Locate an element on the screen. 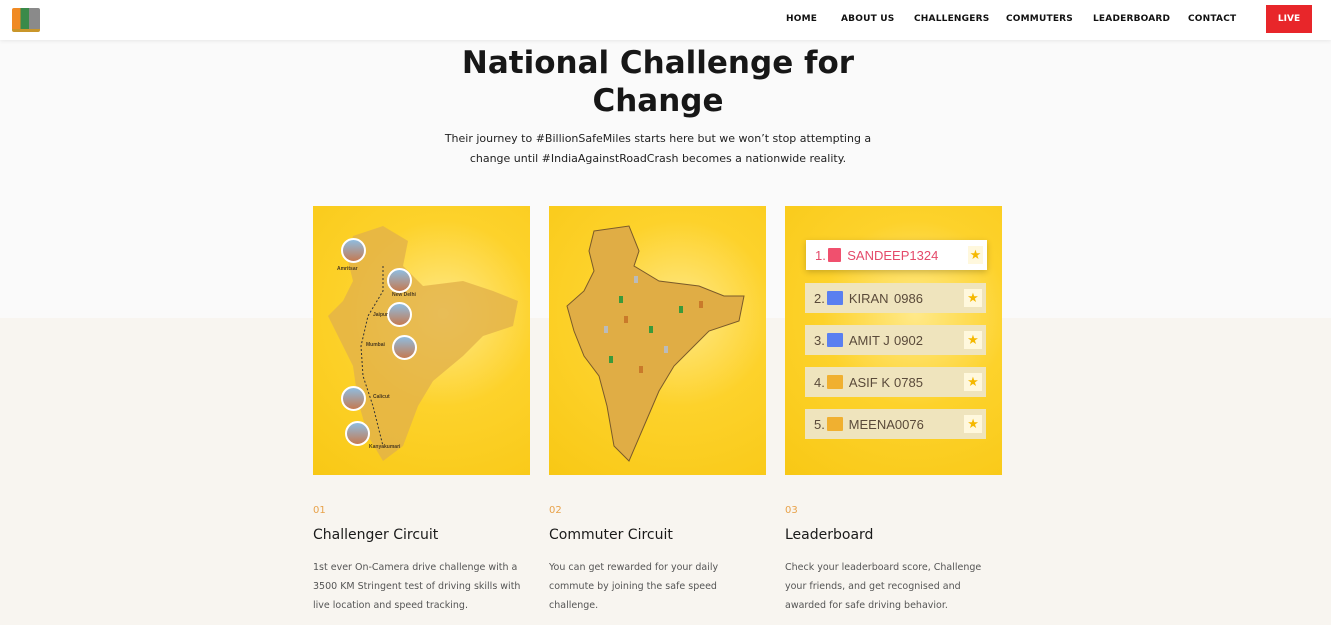  leaderboard-row: 3. AMIT J 0902 ★ is located at coordinates (895, 340).